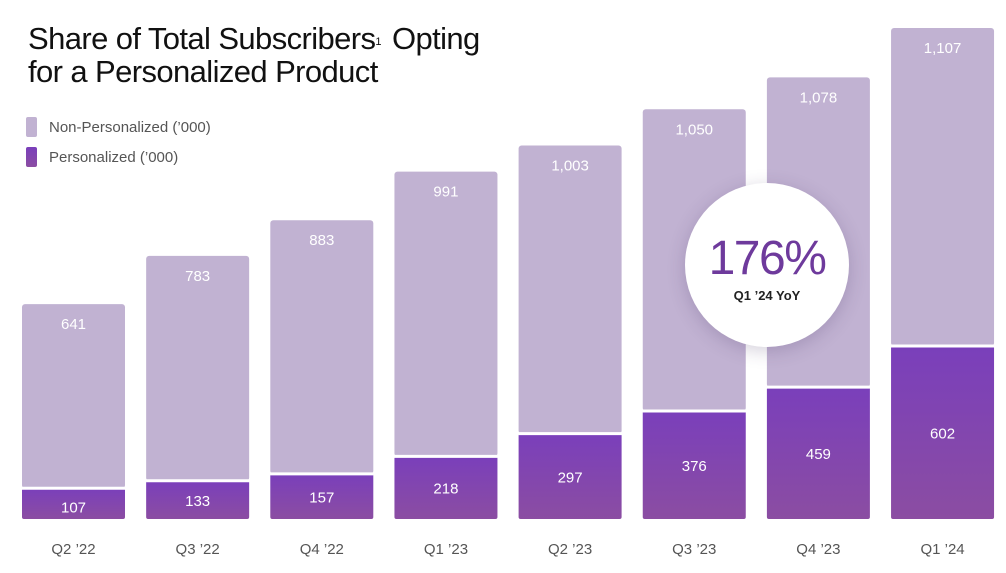 Image resolution: width=1006 pixels, height=573 pixels. What do you see at coordinates (73, 507) in the screenshot?
I see `label-personalized-q2-22: 107` at bounding box center [73, 507].